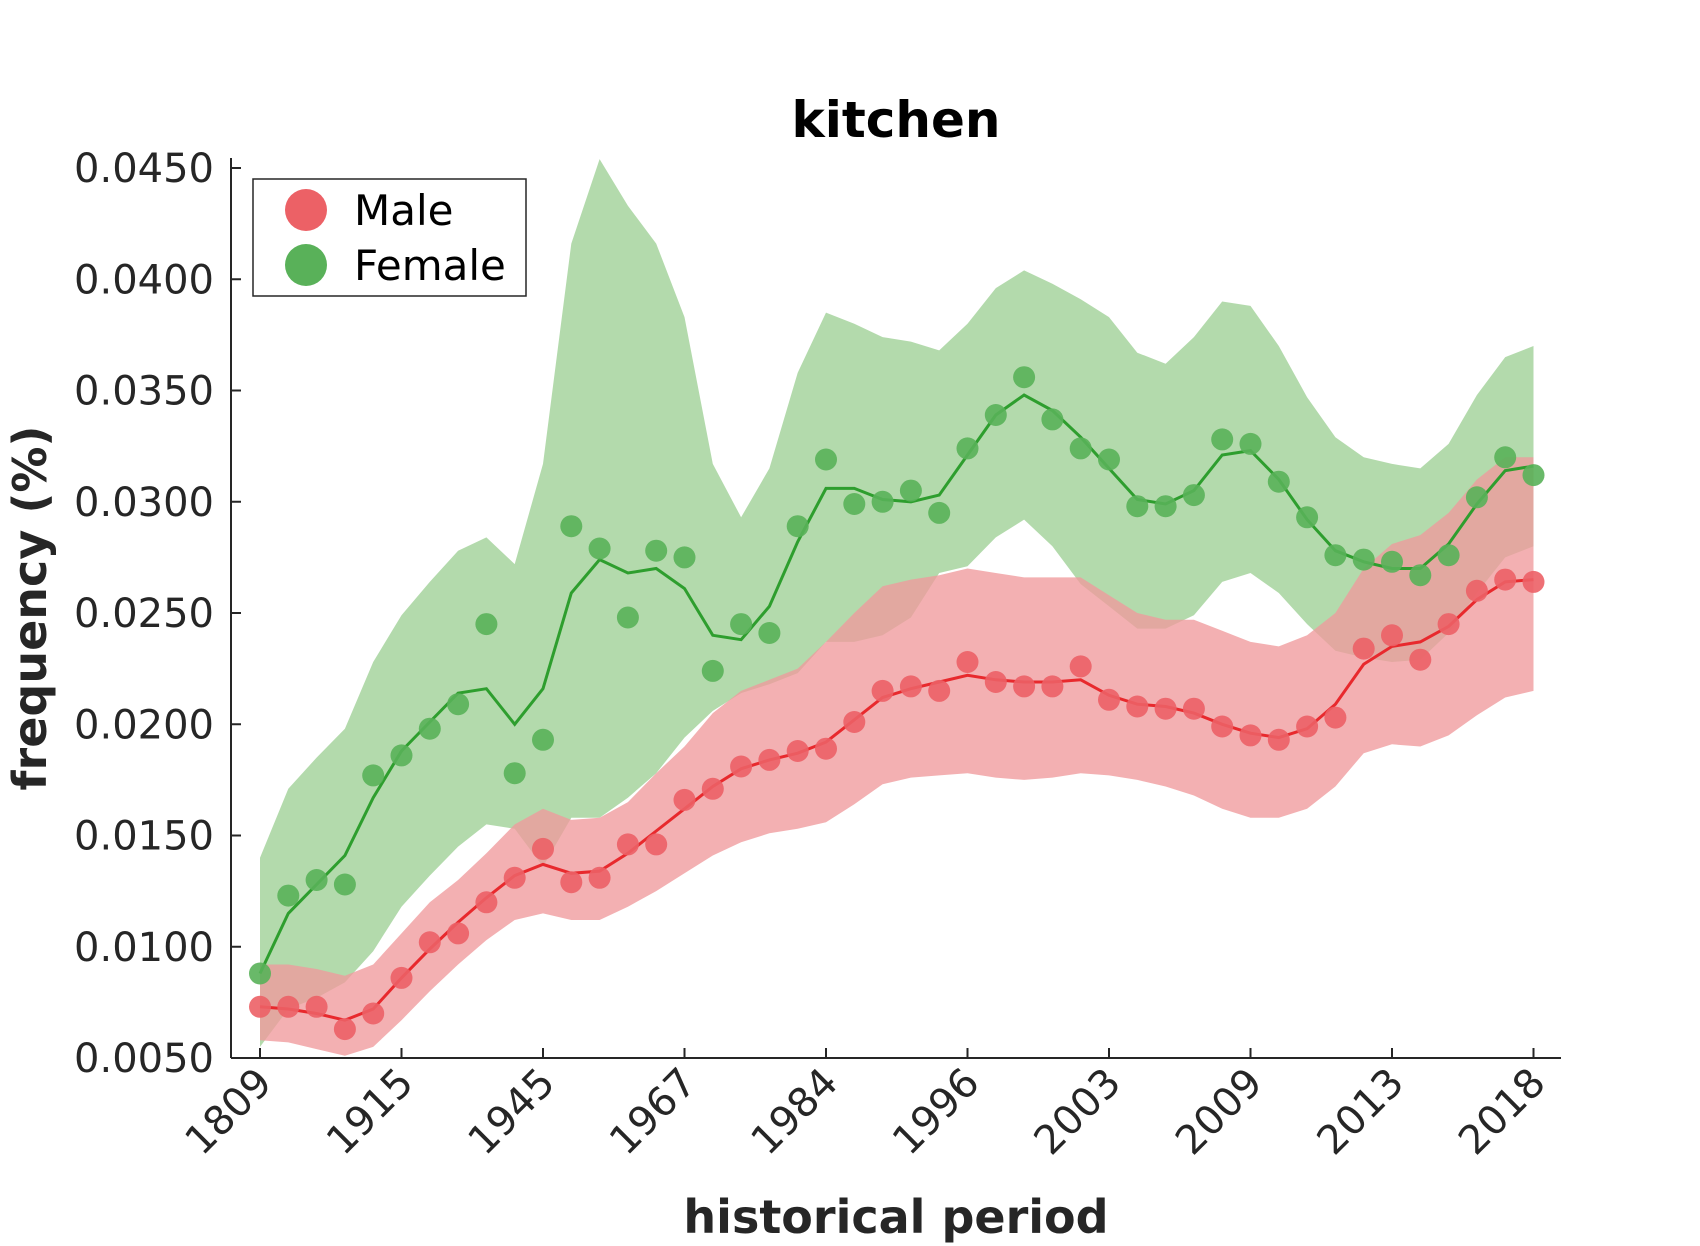  Describe the element at coordinates (144, 948) in the screenshot. I see `y-tick-label: 0.0100` at that location.